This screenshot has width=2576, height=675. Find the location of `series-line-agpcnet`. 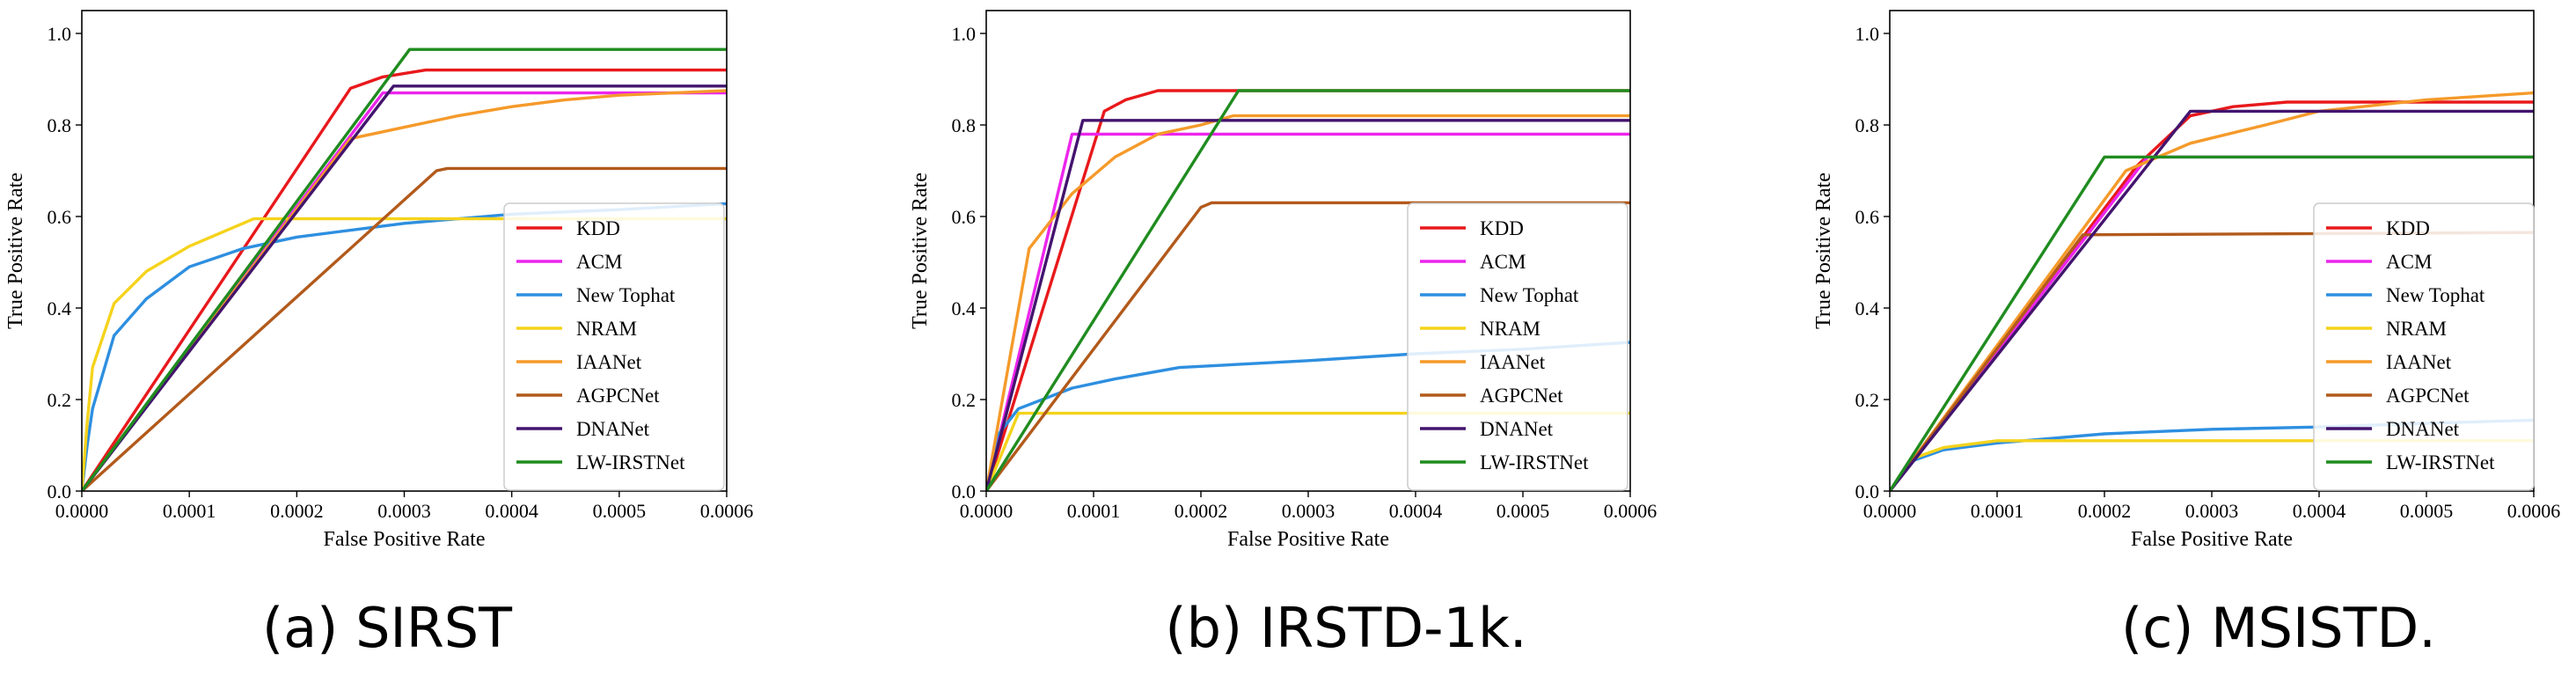

series-line-agpcnet is located at coordinates (404, 329).